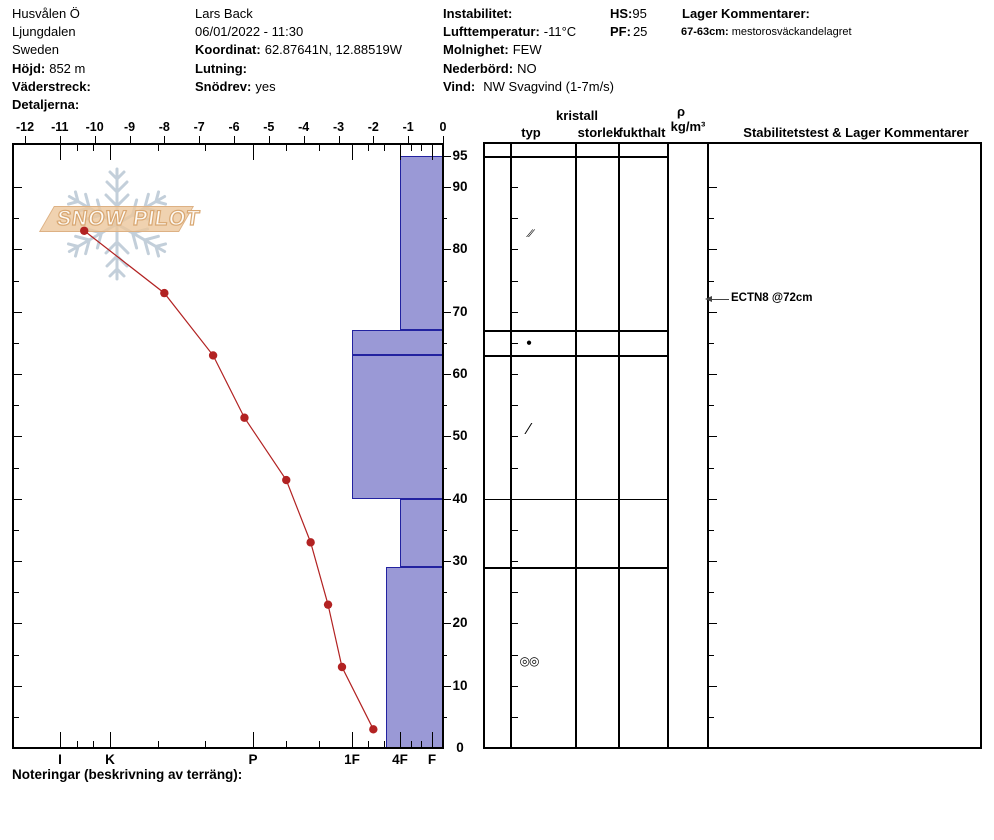 Image resolution: width=994 pixels, height=840 pixels. What do you see at coordinates (478, 13) in the screenshot?
I see `instability-row: Instabilitet:` at bounding box center [478, 13].